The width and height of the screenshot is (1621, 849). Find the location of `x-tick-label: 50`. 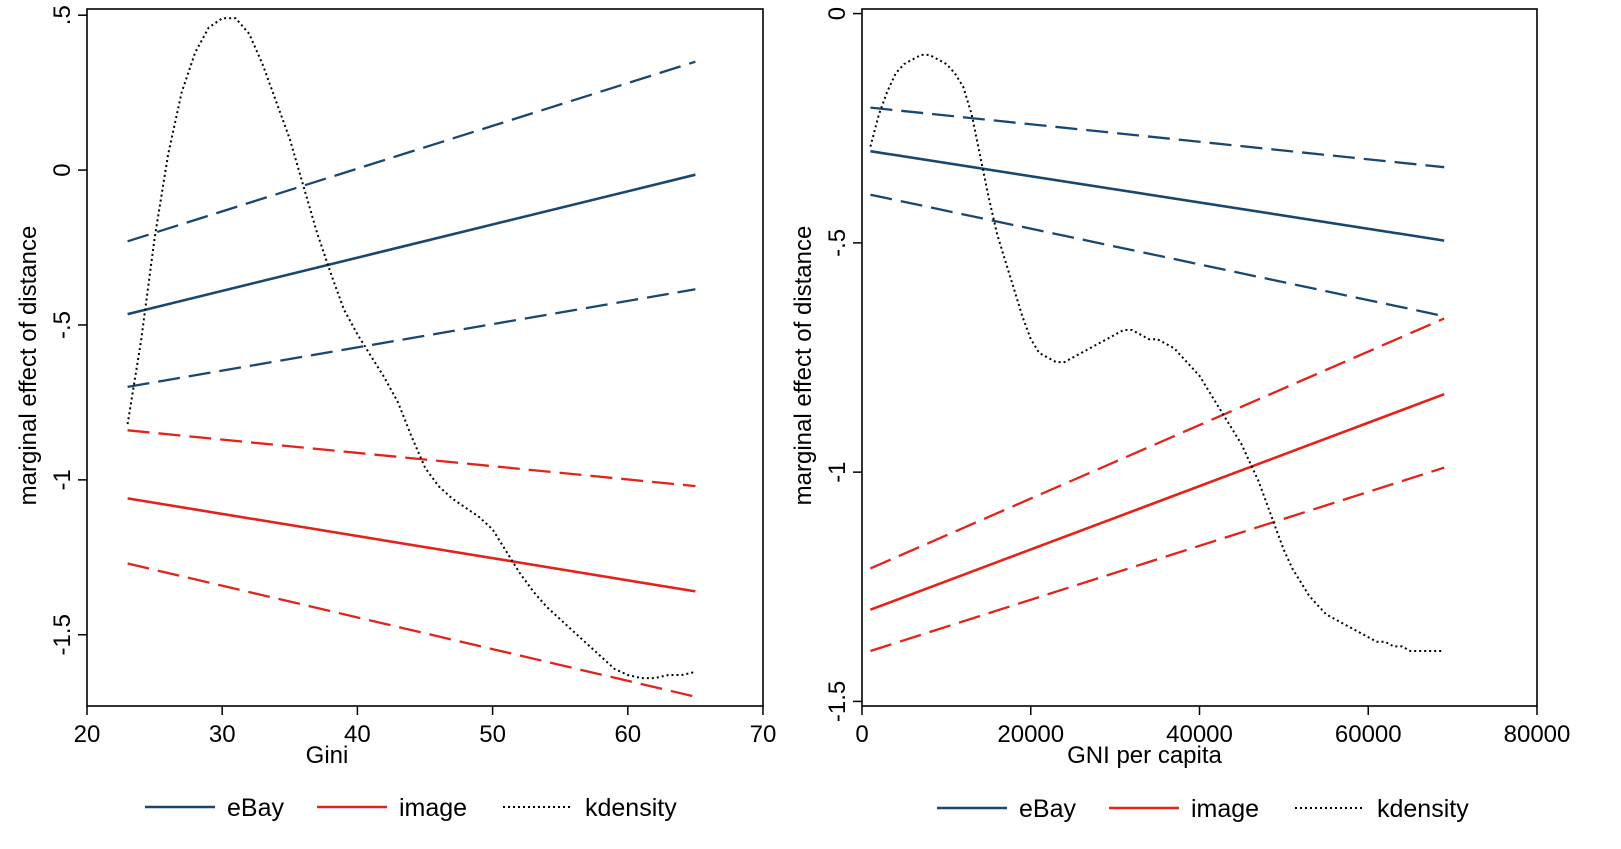

x-tick-label: 50 is located at coordinates (492, 734).